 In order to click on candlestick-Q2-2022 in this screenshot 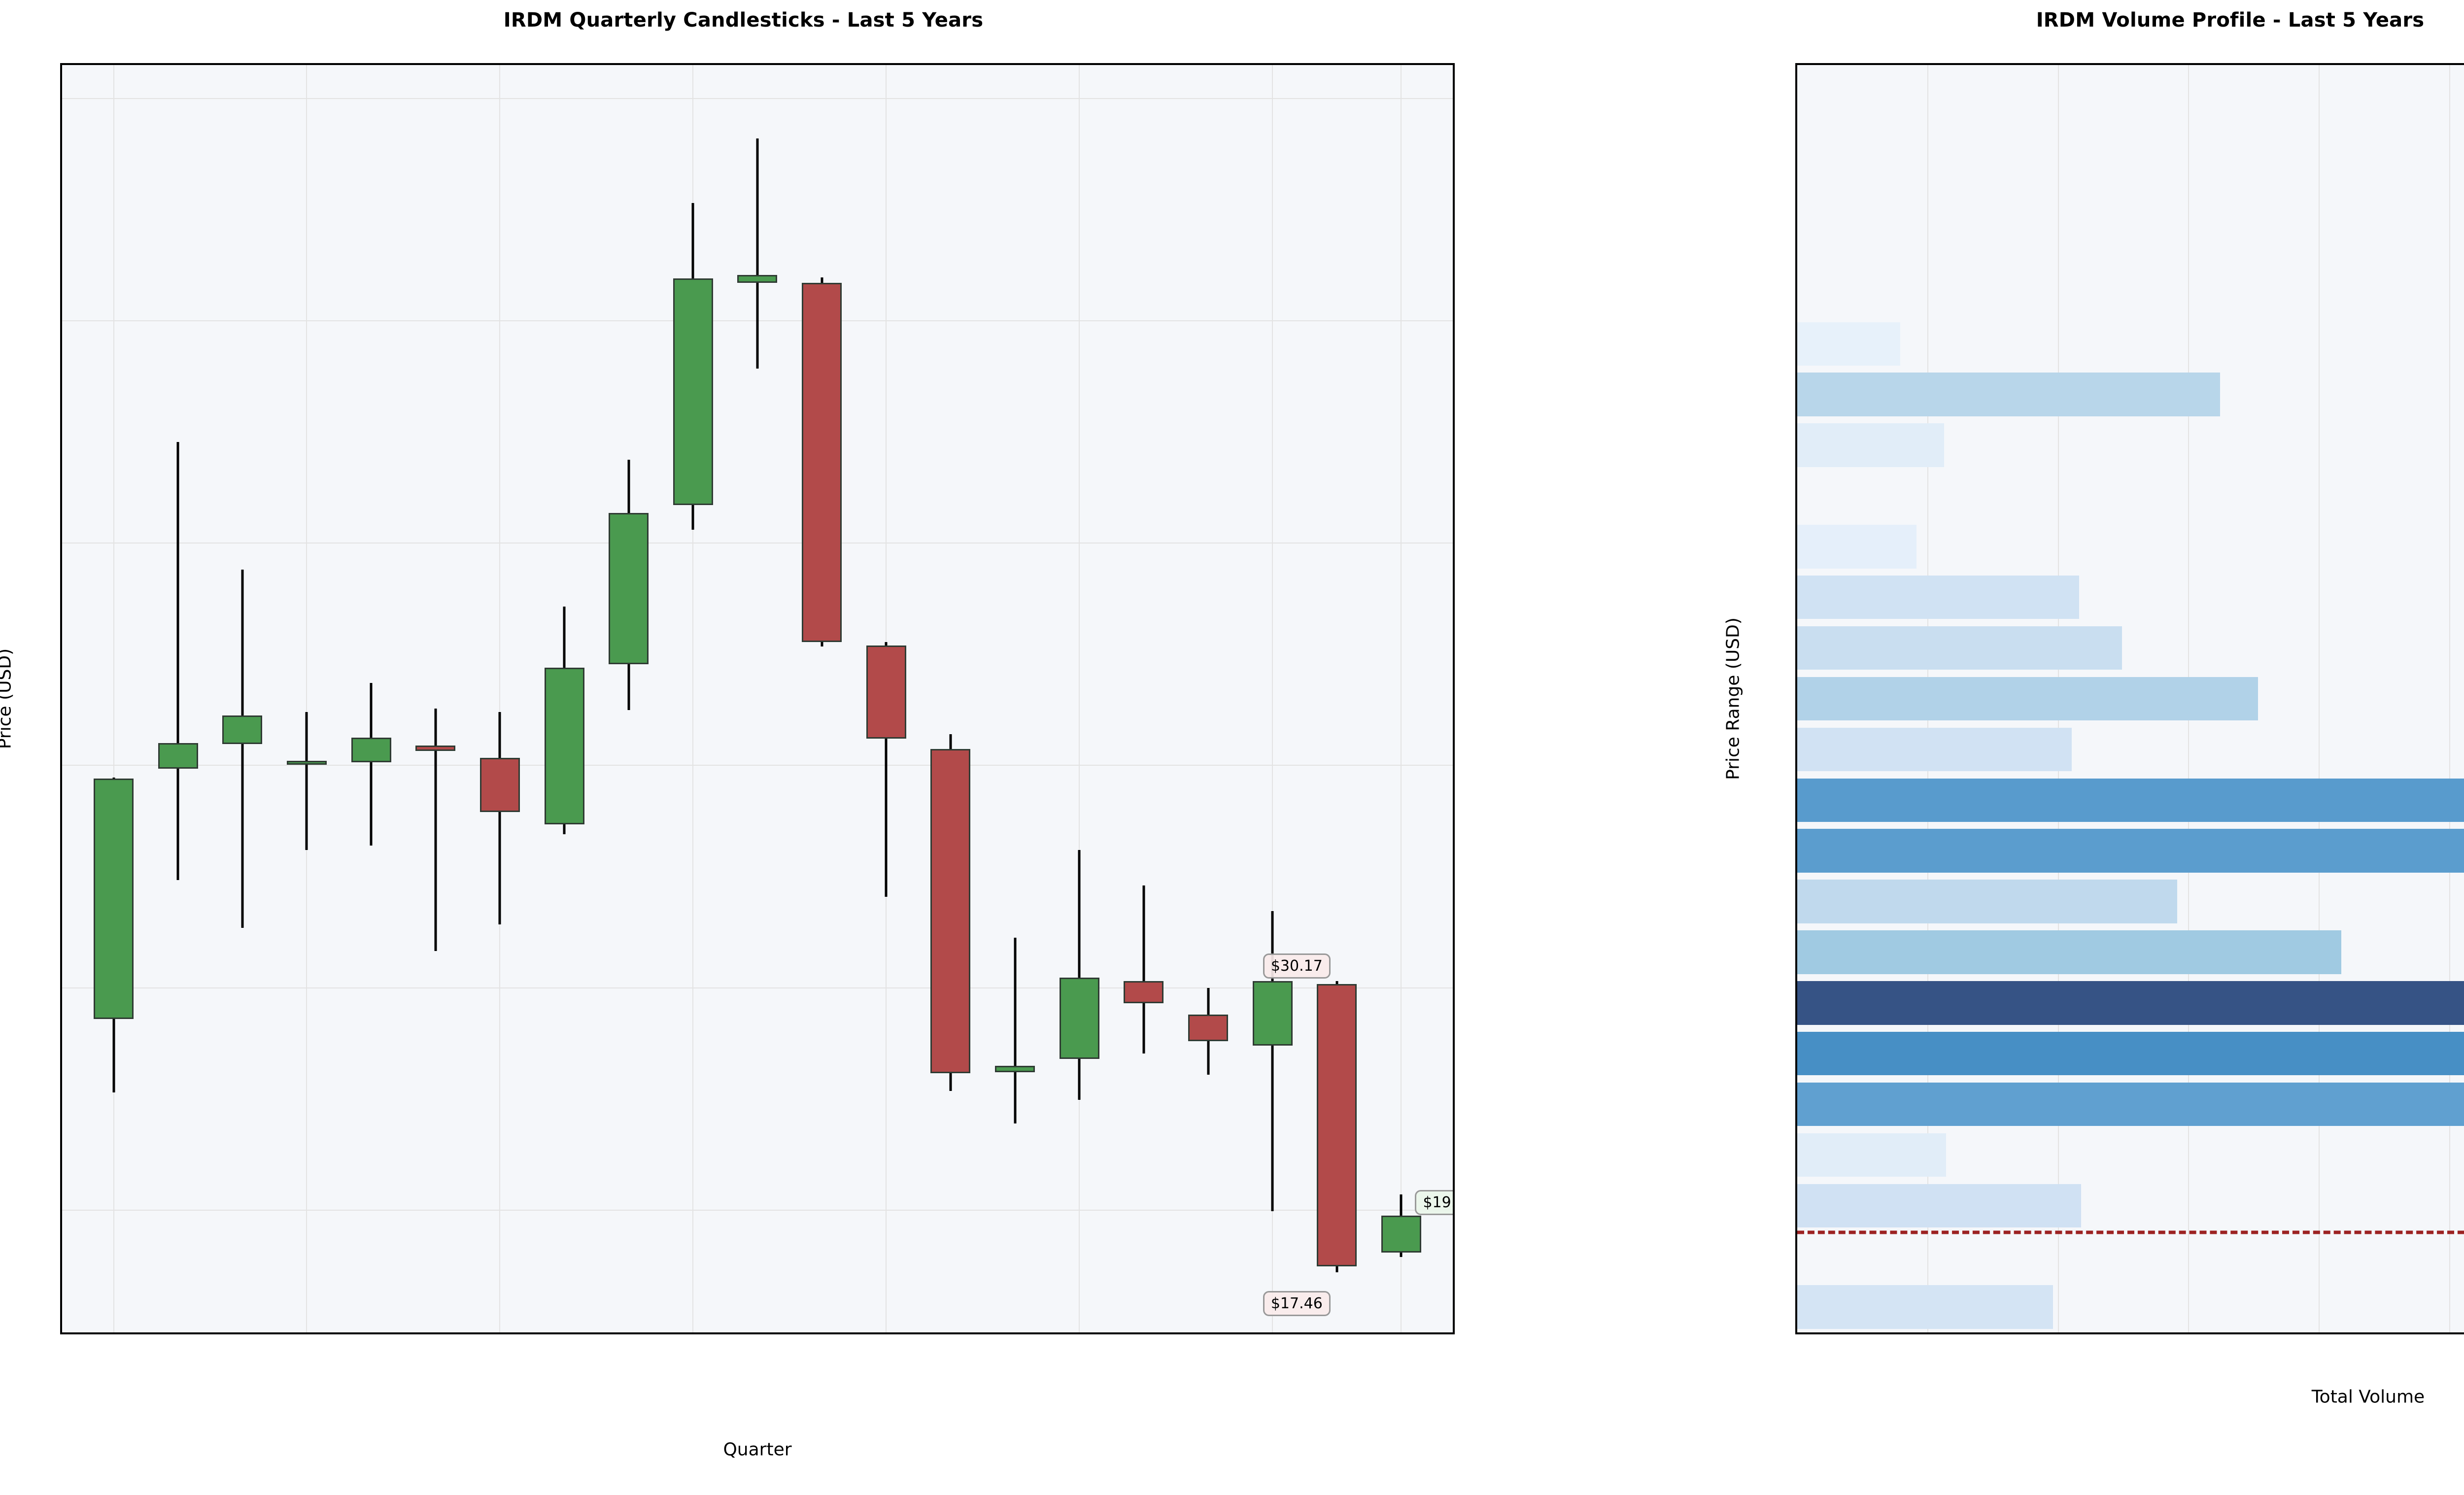, I will do `click(499, 698)`.